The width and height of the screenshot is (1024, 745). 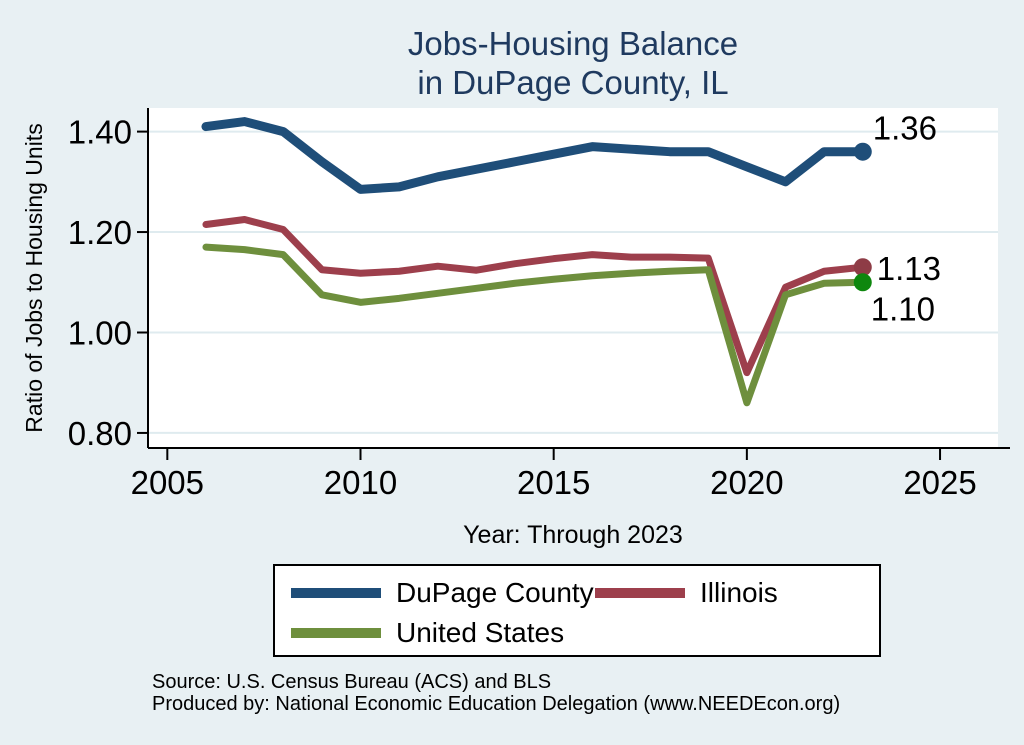 What do you see at coordinates (495, 592) in the screenshot?
I see `legend-label-dupage-county: DuPage County` at bounding box center [495, 592].